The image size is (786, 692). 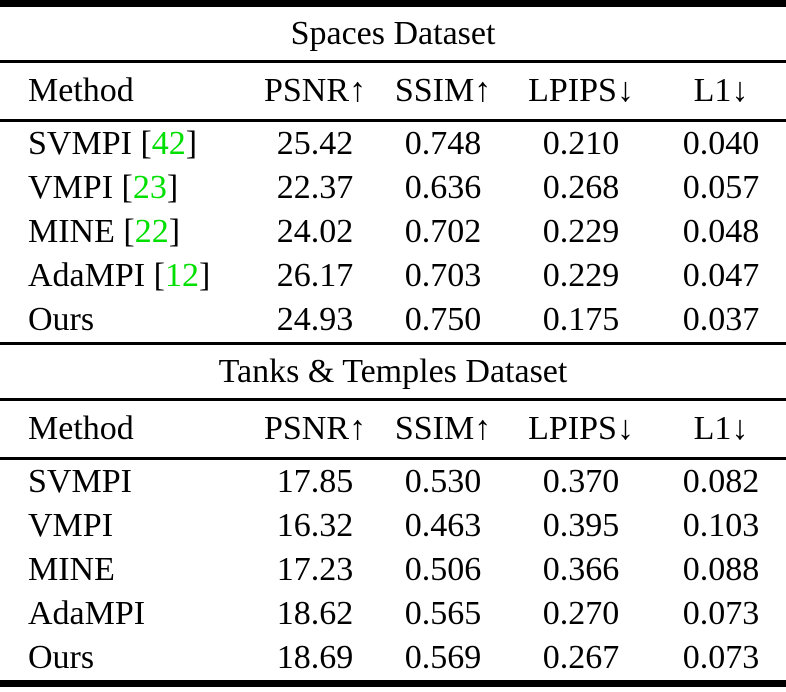 What do you see at coordinates (393, 3) in the screenshot?
I see `top-rule` at bounding box center [393, 3].